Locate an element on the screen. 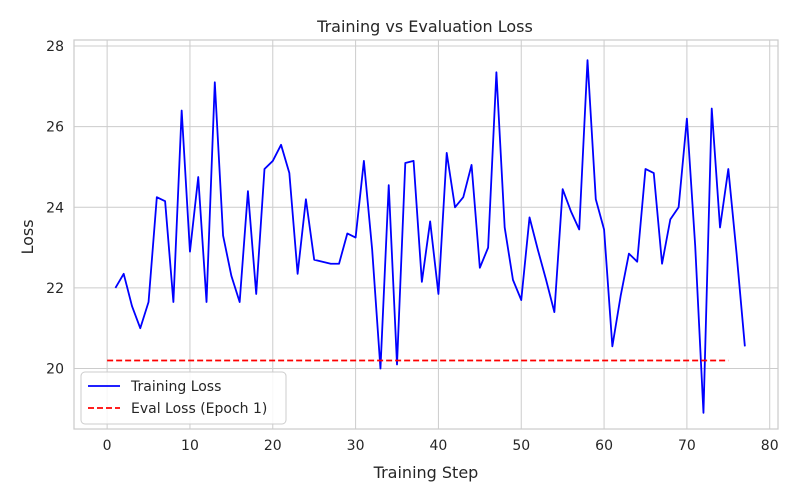  y-tick-label: 24 is located at coordinates (55, 208).